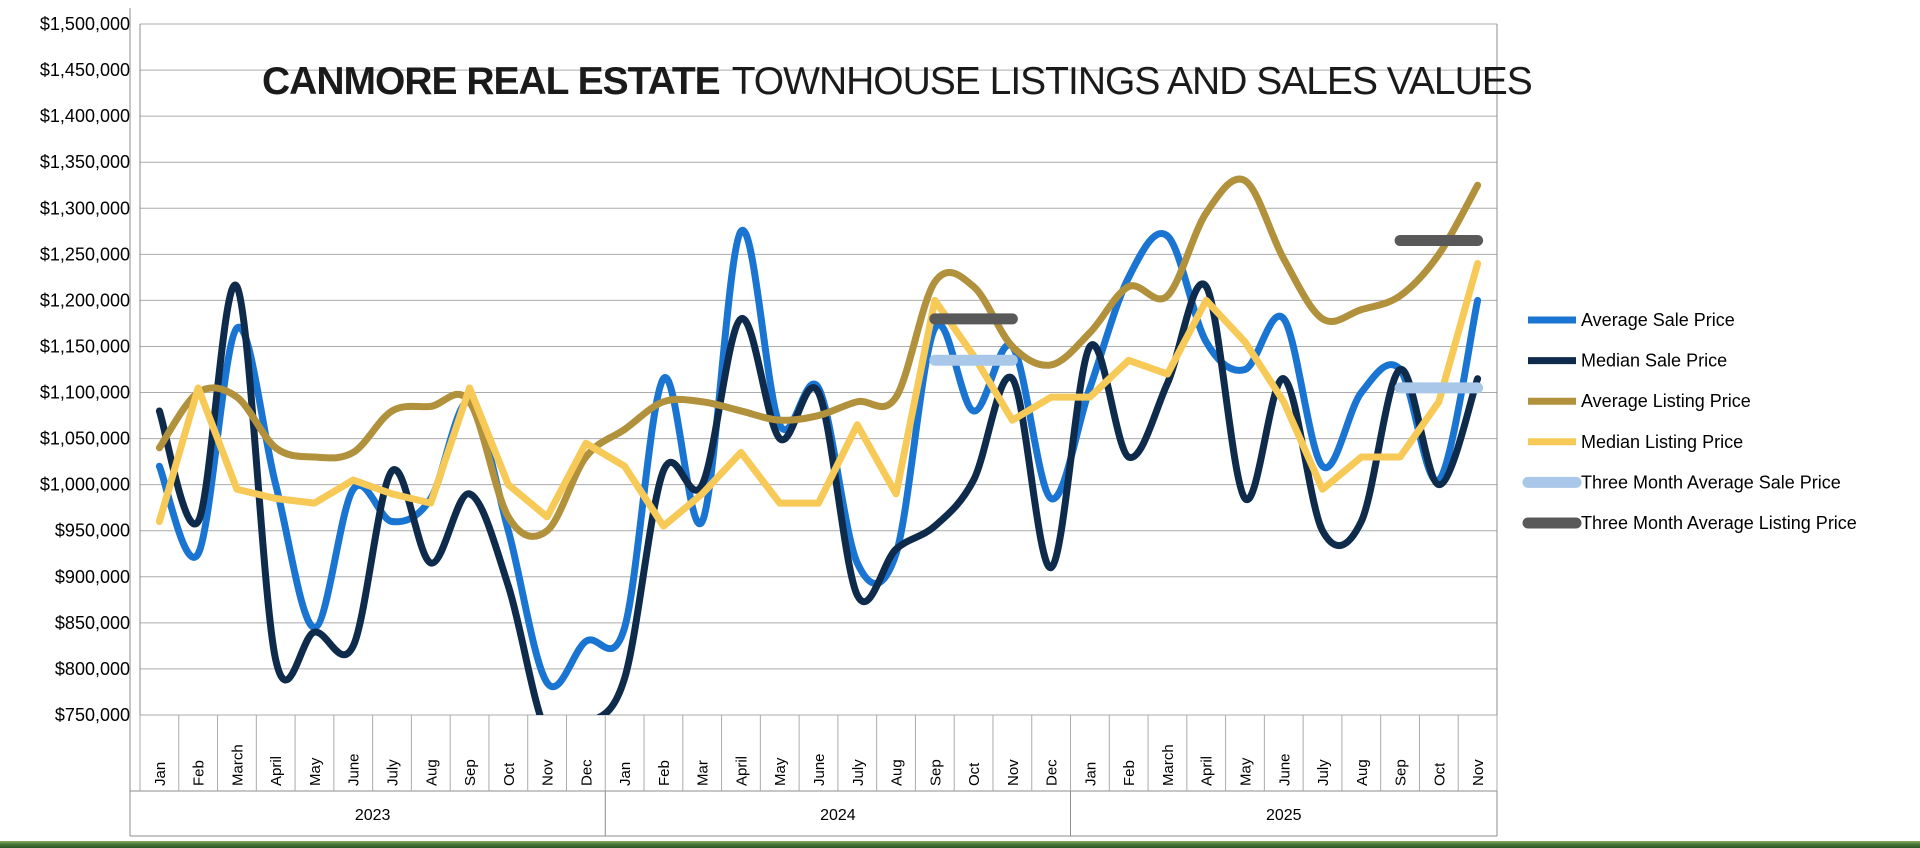  What do you see at coordinates (92, 715) in the screenshot?
I see `y-tick-label: $750,000` at bounding box center [92, 715].